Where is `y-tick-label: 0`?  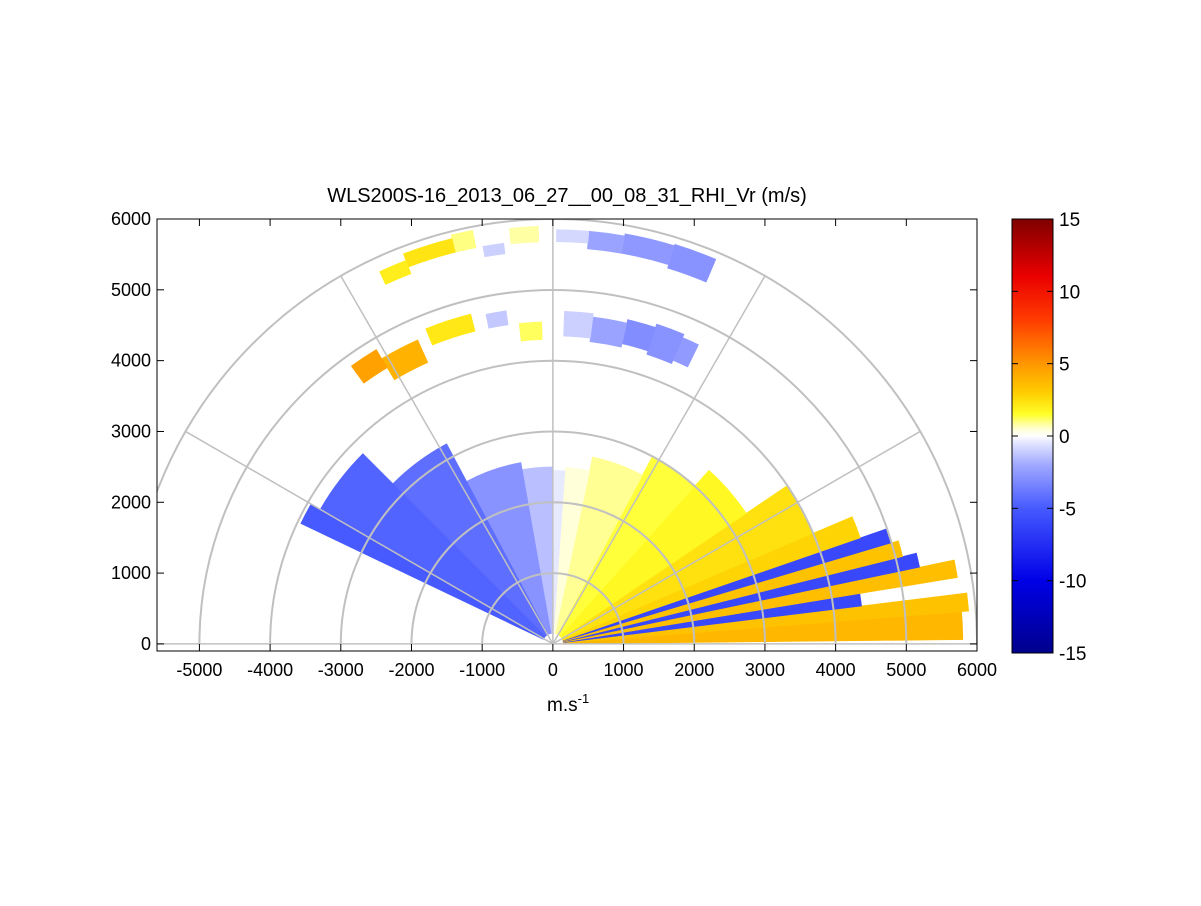 y-tick-label: 0 is located at coordinates (146, 644).